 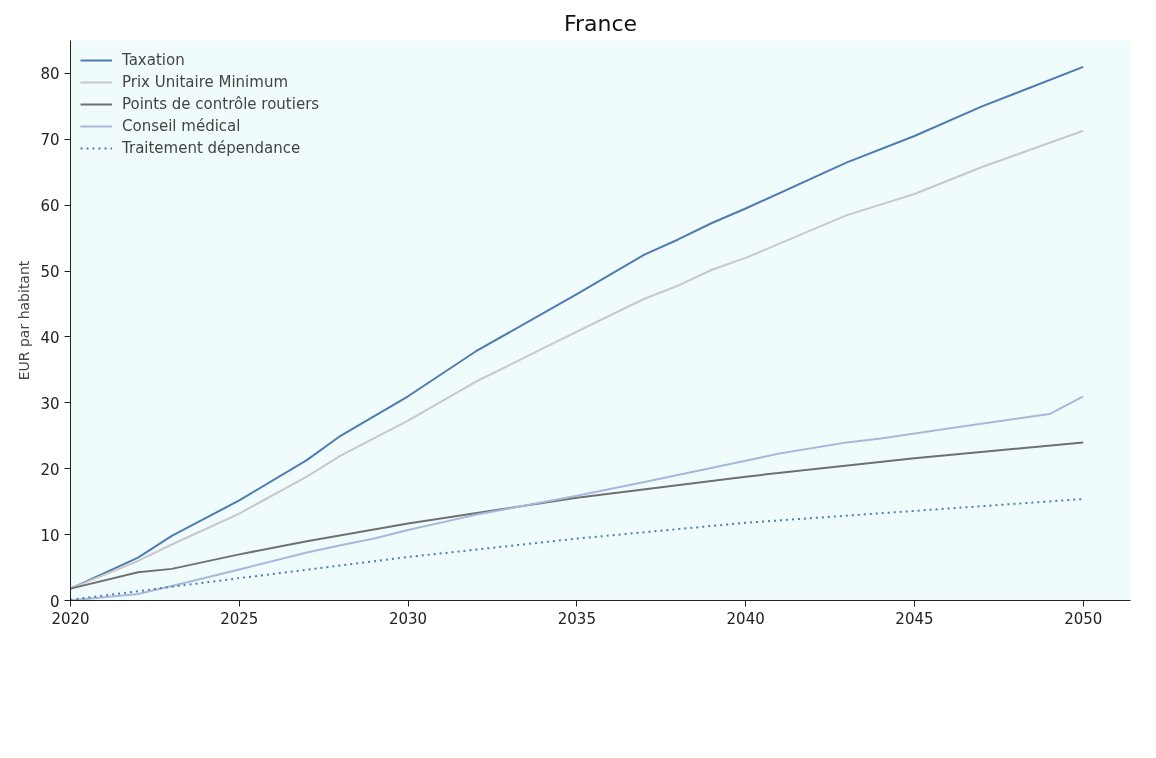 I want to click on x-tick-label: 2025, so click(x=239, y=618).